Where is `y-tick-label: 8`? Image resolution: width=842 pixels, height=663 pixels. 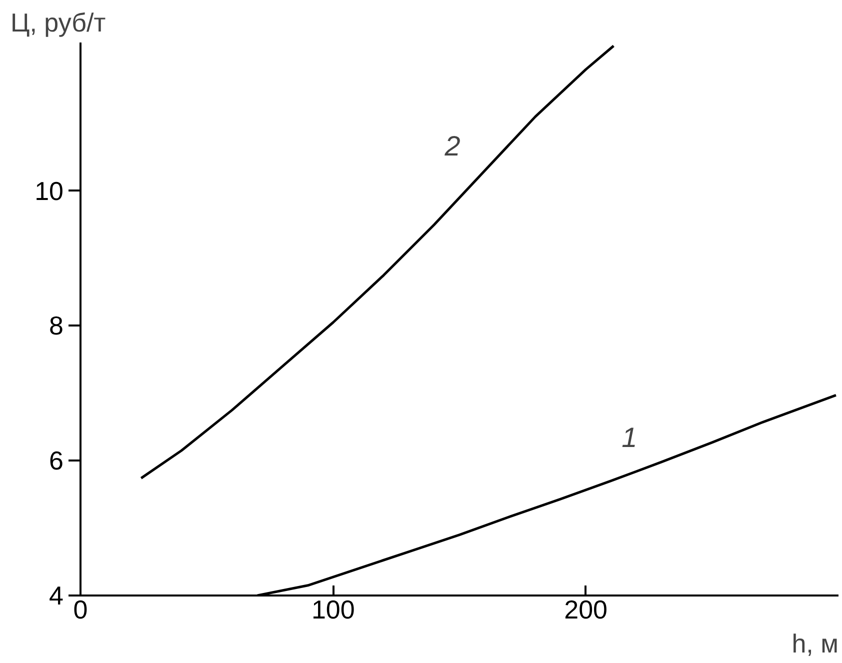 y-tick-label: 8 is located at coordinates (56, 325).